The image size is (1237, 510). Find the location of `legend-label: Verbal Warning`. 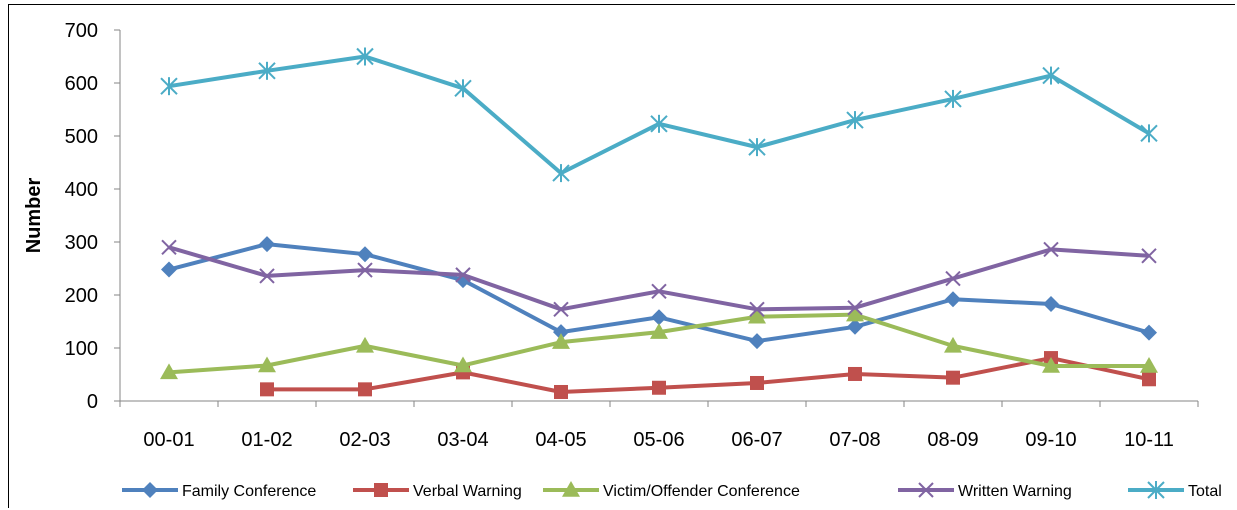

legend-label: Verbal Warning is located at coordinates (467, 491).